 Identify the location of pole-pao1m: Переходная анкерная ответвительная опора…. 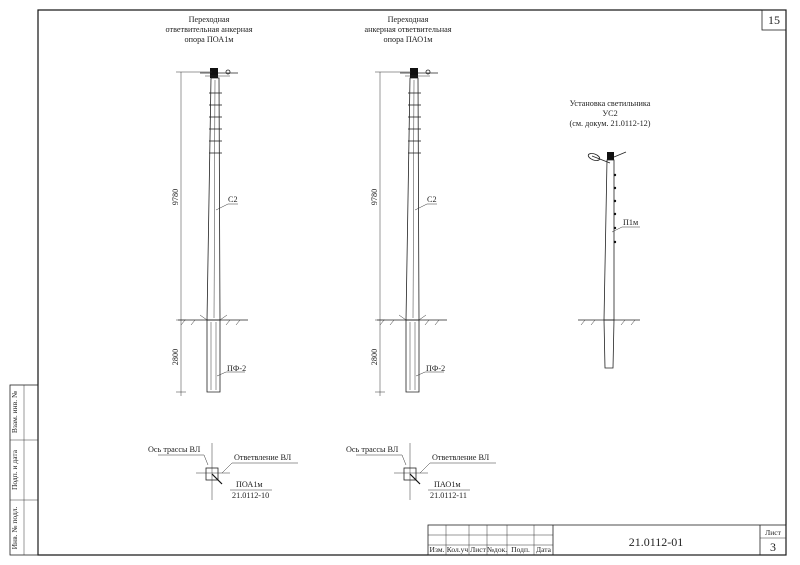
(408, 205).